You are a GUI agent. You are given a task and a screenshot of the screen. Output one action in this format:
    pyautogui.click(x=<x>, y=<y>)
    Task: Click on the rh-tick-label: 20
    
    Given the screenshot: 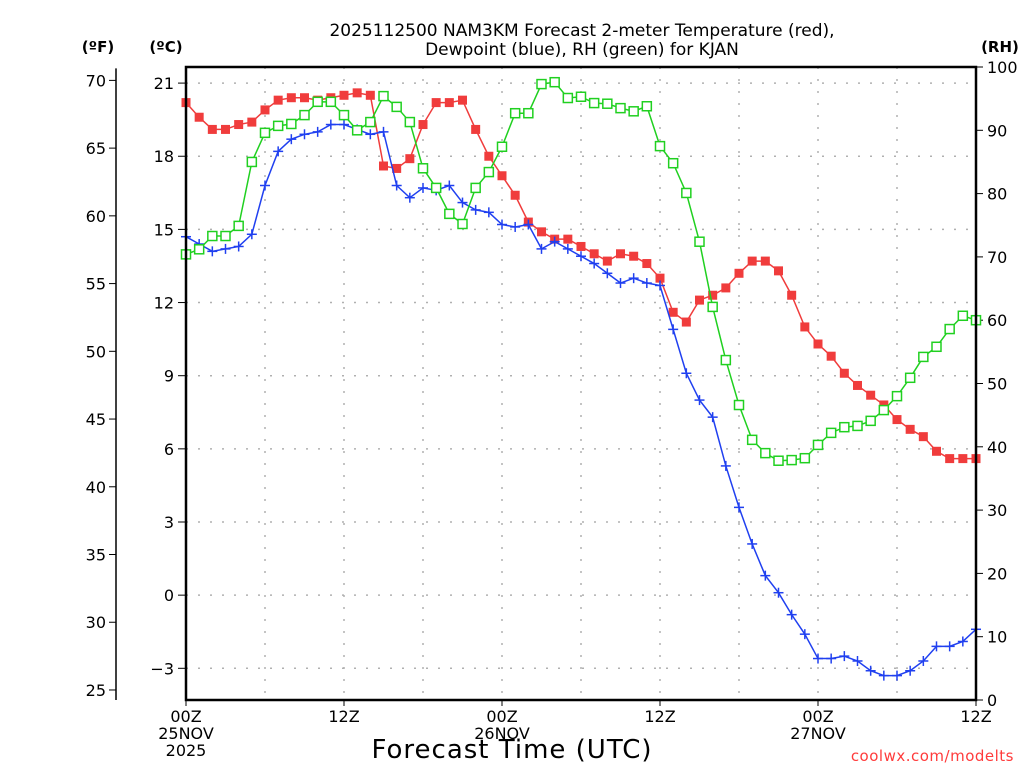 What is the action you would take?
    pyautogui.click(x=997, y=573)
    